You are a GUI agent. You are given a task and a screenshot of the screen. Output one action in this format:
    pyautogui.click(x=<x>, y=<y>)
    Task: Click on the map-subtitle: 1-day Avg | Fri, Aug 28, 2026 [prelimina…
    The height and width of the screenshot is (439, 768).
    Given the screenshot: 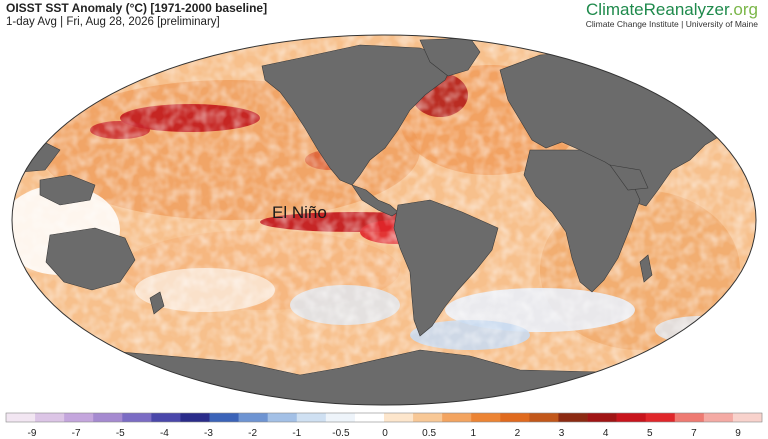 What is the action you would take?
    pyautogui.click(x=113, y=22)
    